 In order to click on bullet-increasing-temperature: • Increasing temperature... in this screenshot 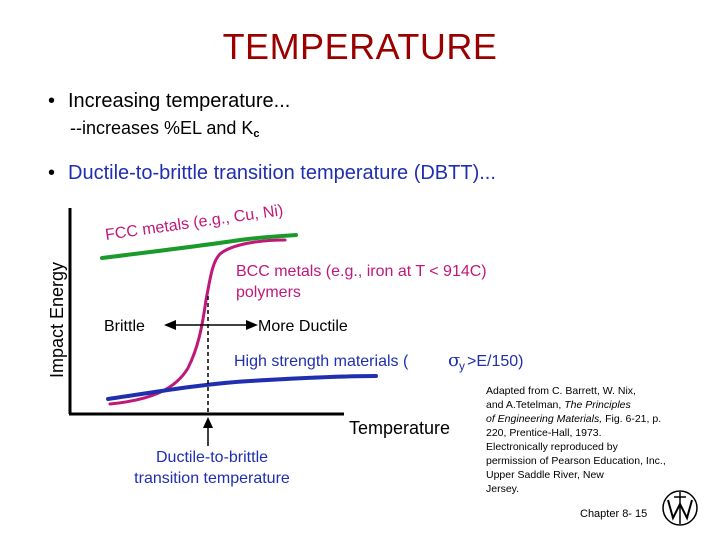, I will do `click(169, 101)`.